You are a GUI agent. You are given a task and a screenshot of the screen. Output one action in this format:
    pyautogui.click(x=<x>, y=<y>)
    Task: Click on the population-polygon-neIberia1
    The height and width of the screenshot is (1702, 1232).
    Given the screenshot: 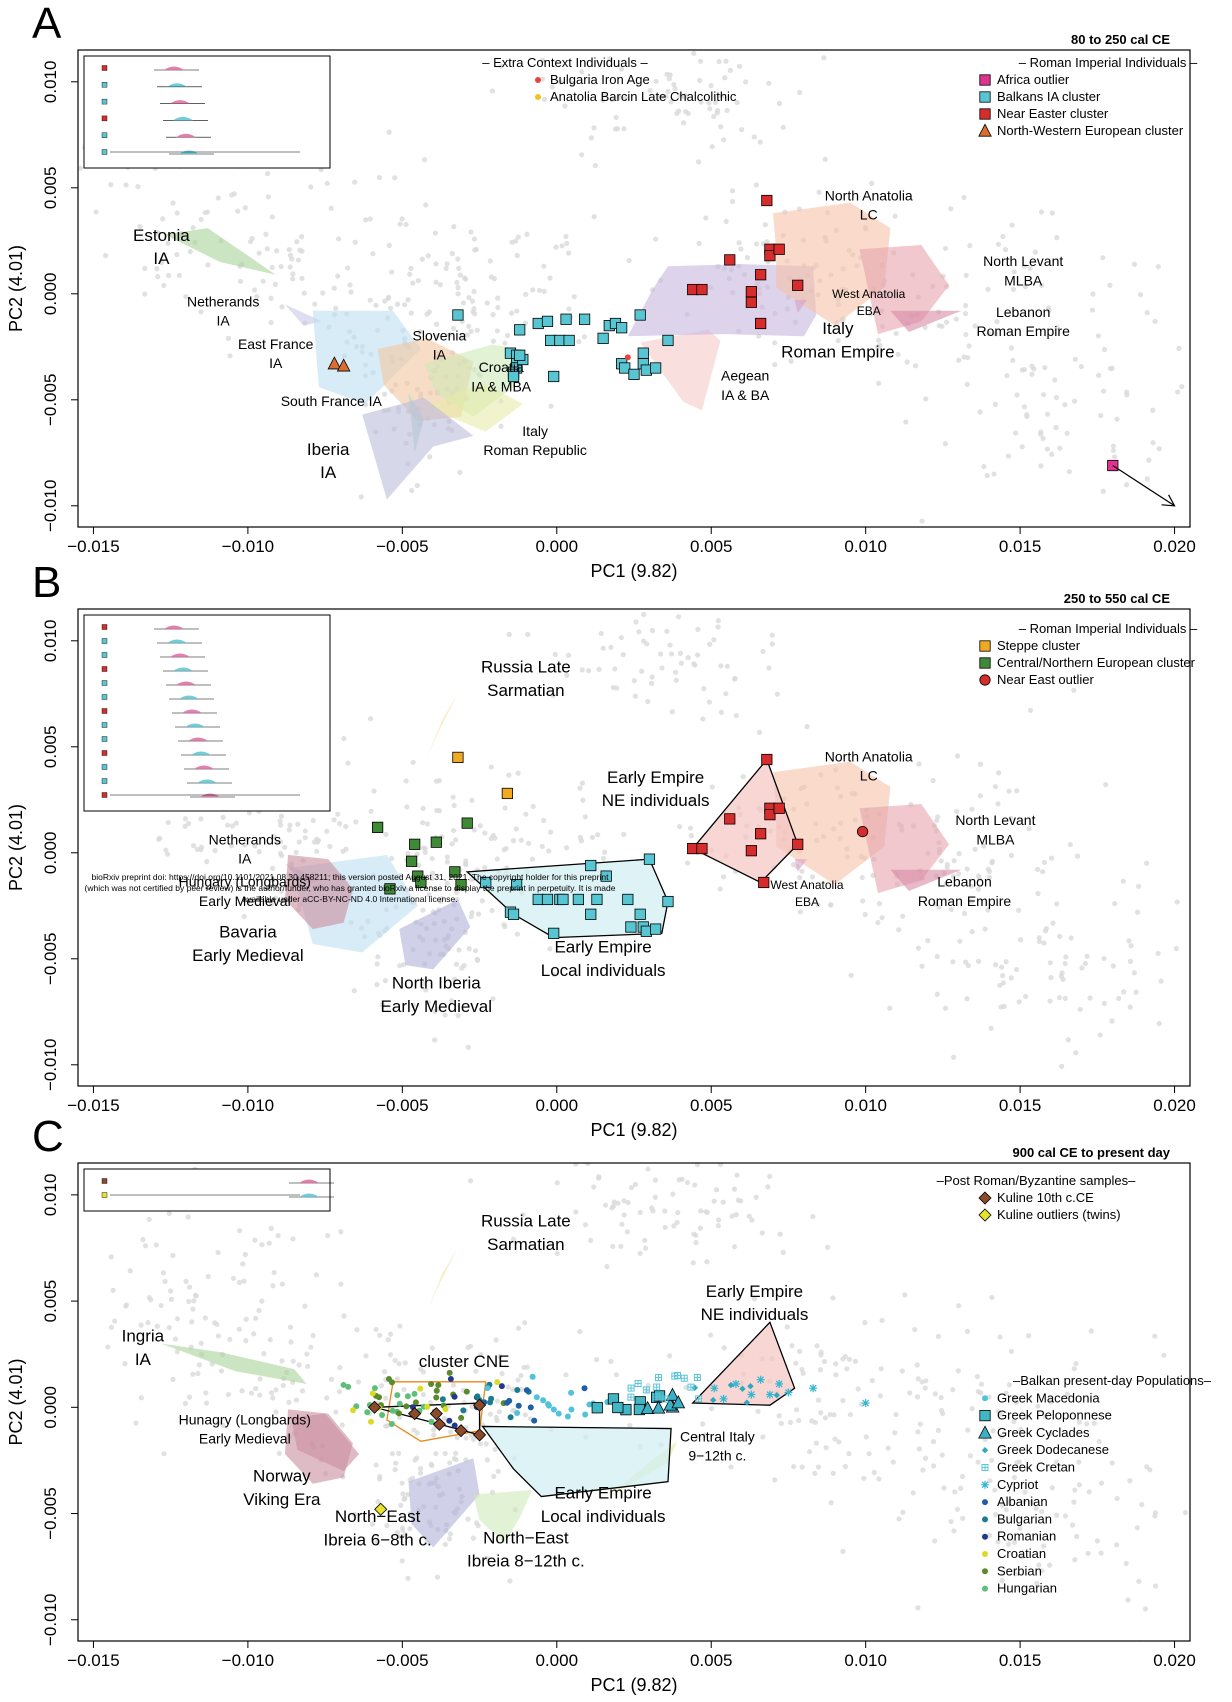 What is the action you would take?
    pyautogui.click(x=444, y=1503)
    